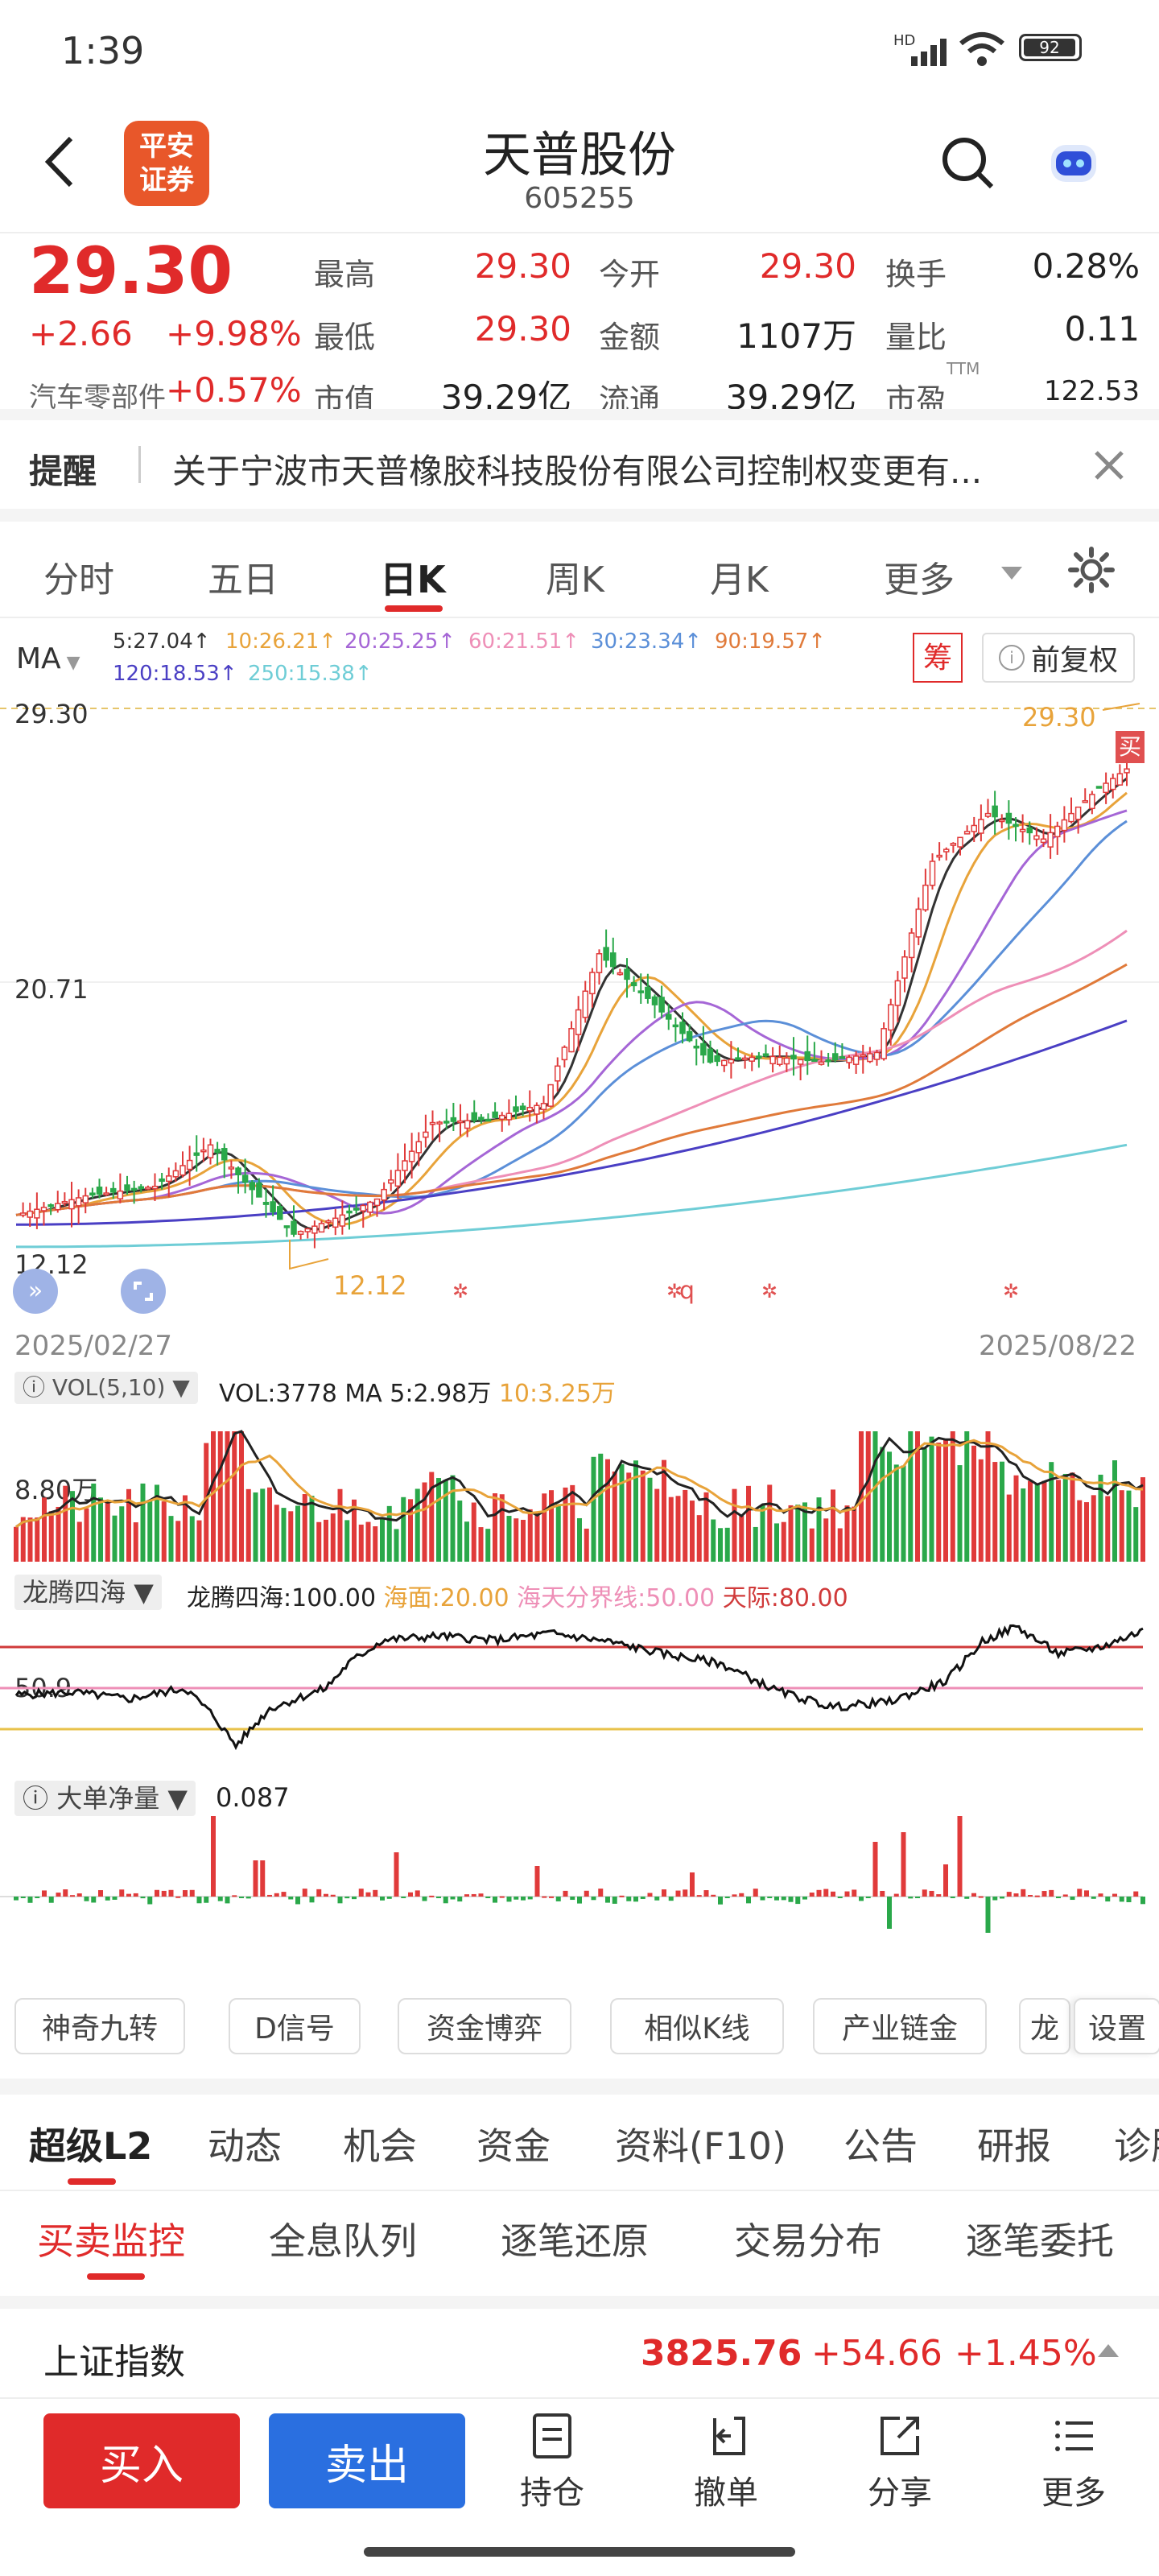  Describe the element at coordinates (78, 580) in the screenshot. I see `tab-intraday: 分时` at that location.